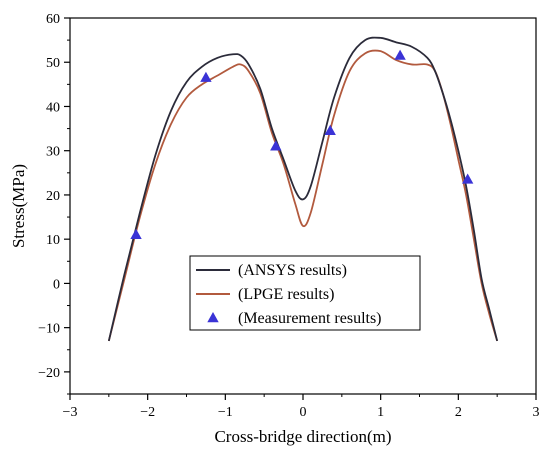 This screenshot has width=550, height=460. Describe the element at coordinates (53, 152) in the screenshot. I see `y-tick-label: 30` at that location.